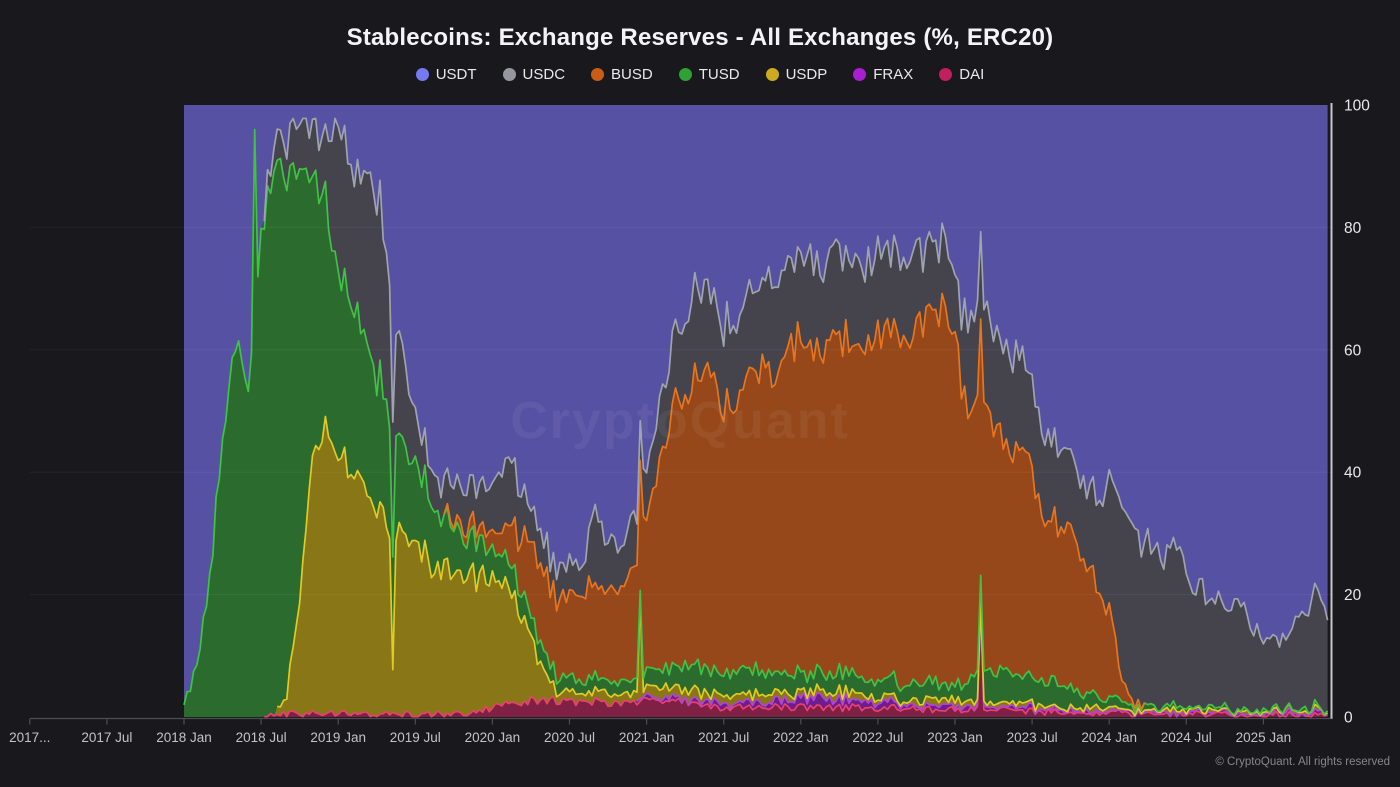 The width and height of the screenshot is (1400, 787). I want to click on x-tick-label: 2021 Jan, so click(647, 737).